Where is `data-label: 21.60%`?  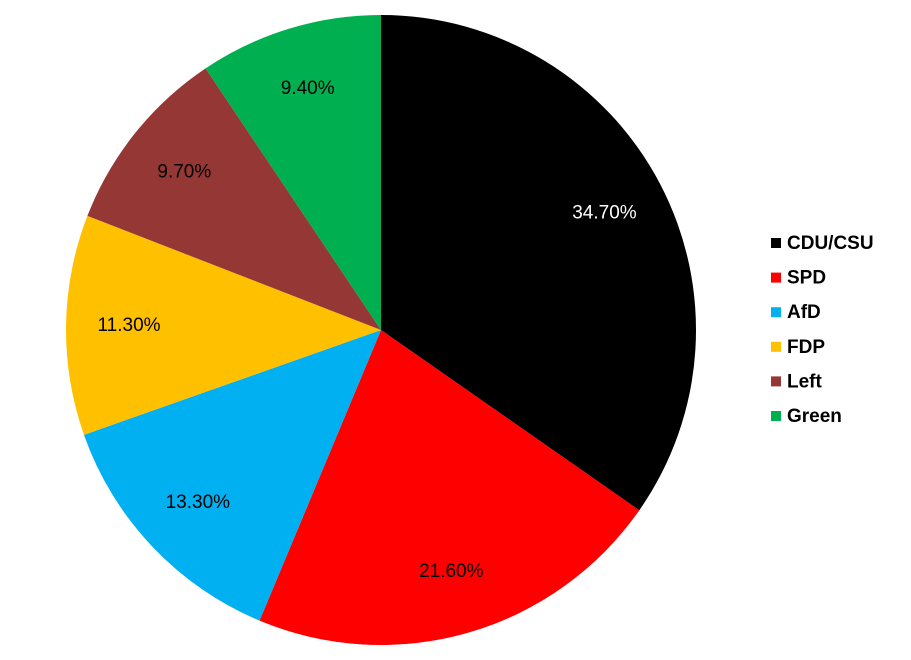 data-label: 21.60% is located at coordinates (451, 571).